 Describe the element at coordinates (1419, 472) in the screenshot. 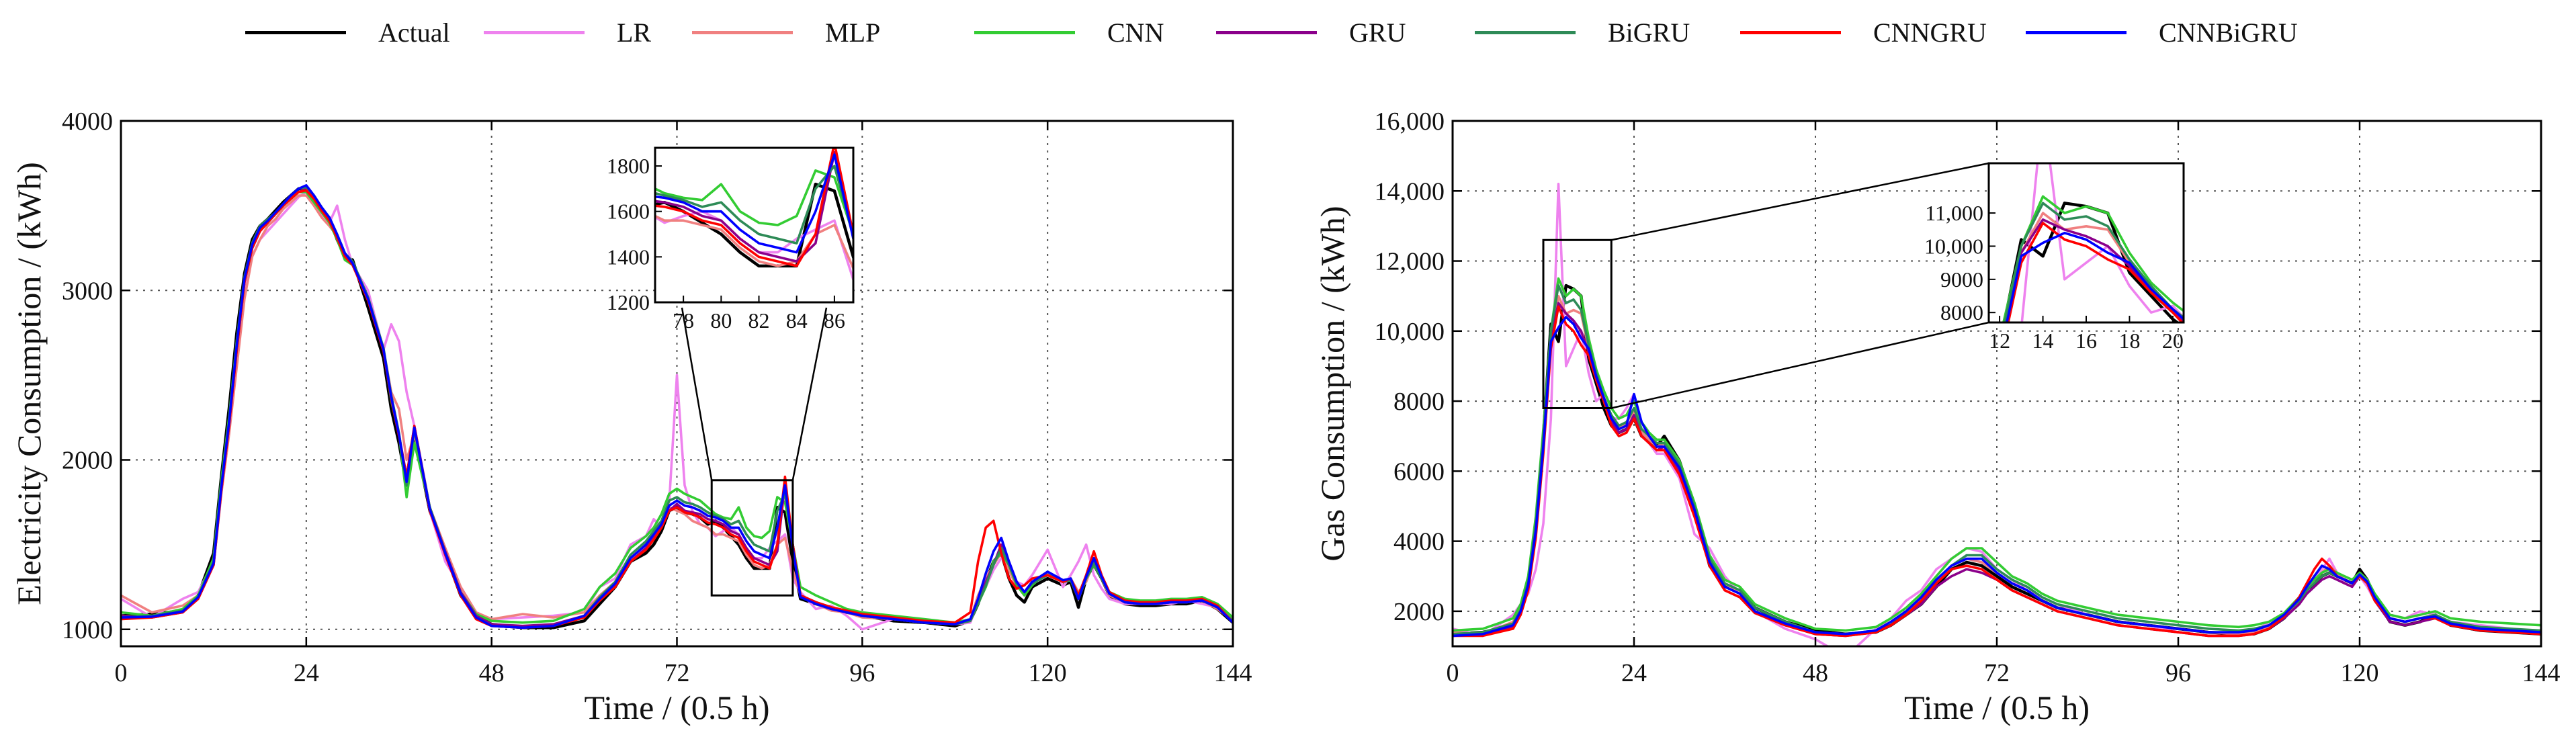

I see `y-tick-label: 6000` at that location.